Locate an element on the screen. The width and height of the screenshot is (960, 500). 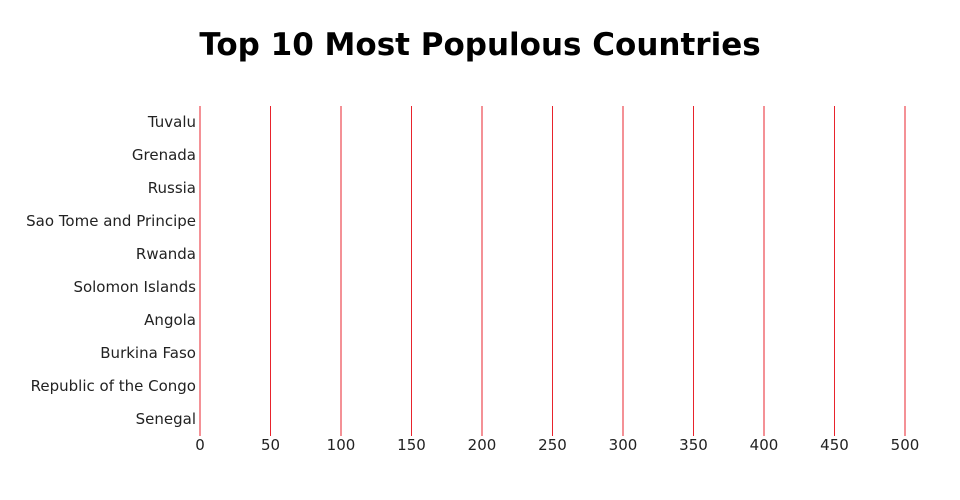
category-label: Tuvalu is located at coordinates (171, 122).